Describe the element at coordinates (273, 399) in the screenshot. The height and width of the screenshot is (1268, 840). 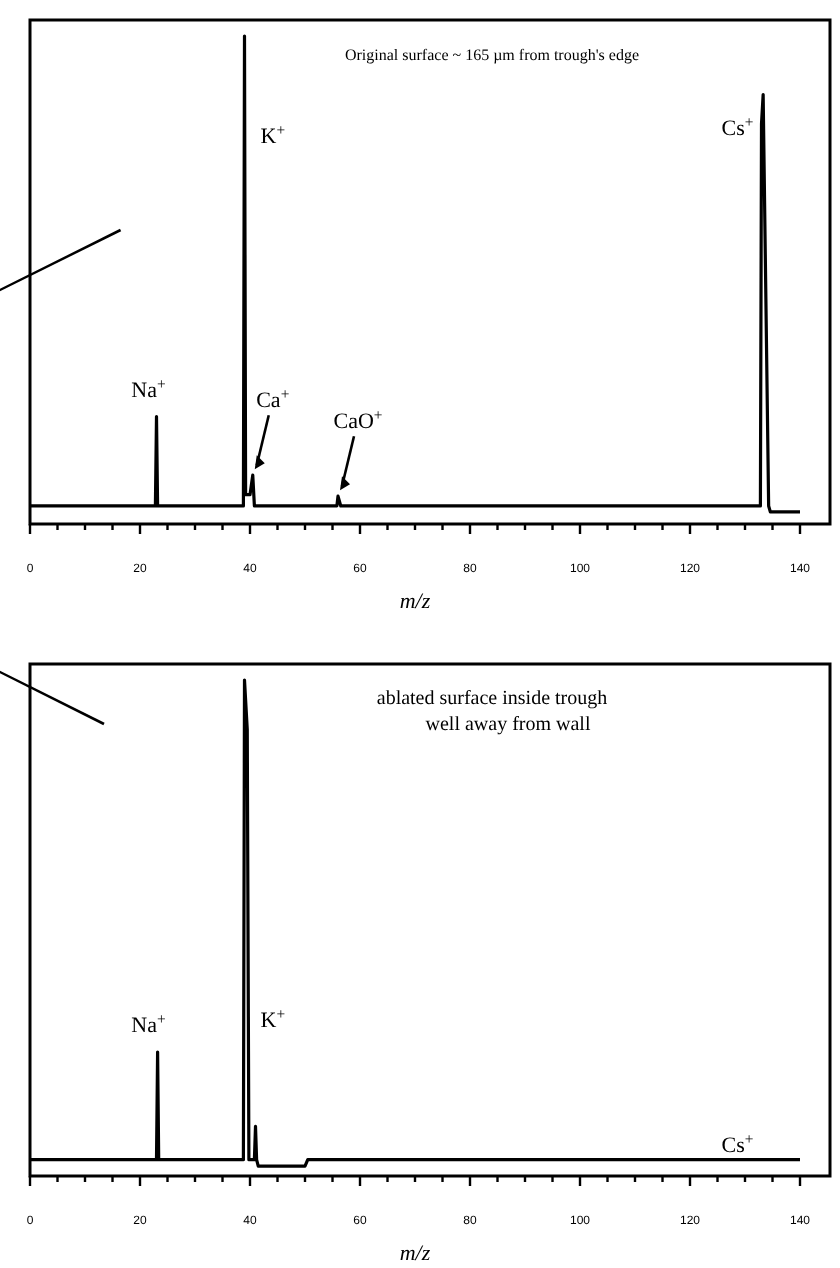
I see `annotation: Ca$^{+}$` at that location.